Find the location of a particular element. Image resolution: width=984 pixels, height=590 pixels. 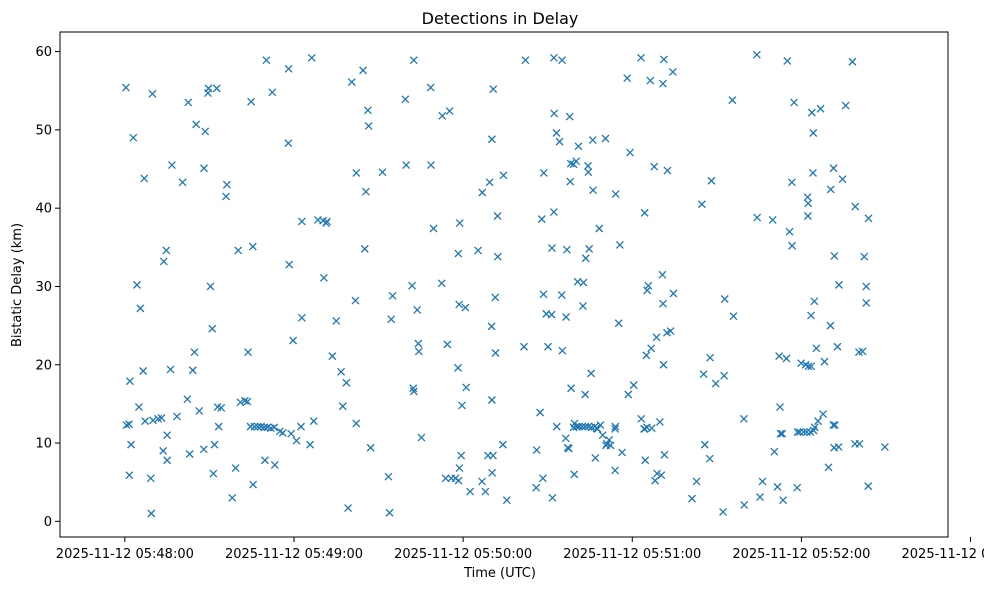

y-tick-label: 10 is located at coordinates (43, 444).